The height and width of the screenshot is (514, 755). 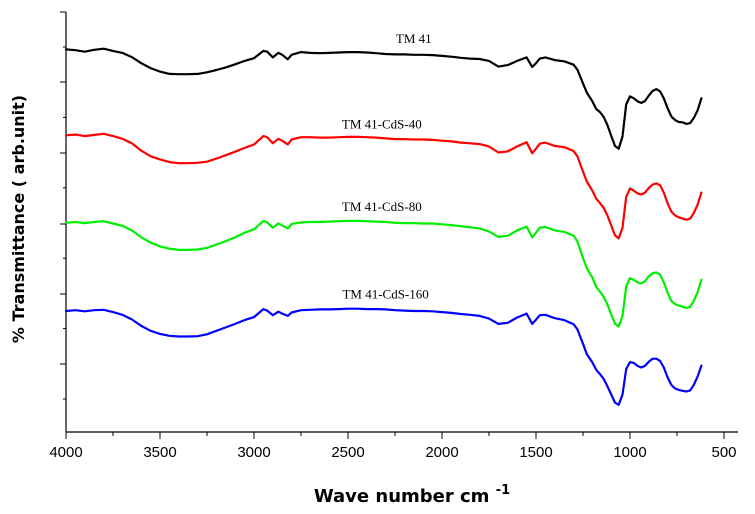 I want to click on x-tick-label: 2000, so click(x=441, y=452).